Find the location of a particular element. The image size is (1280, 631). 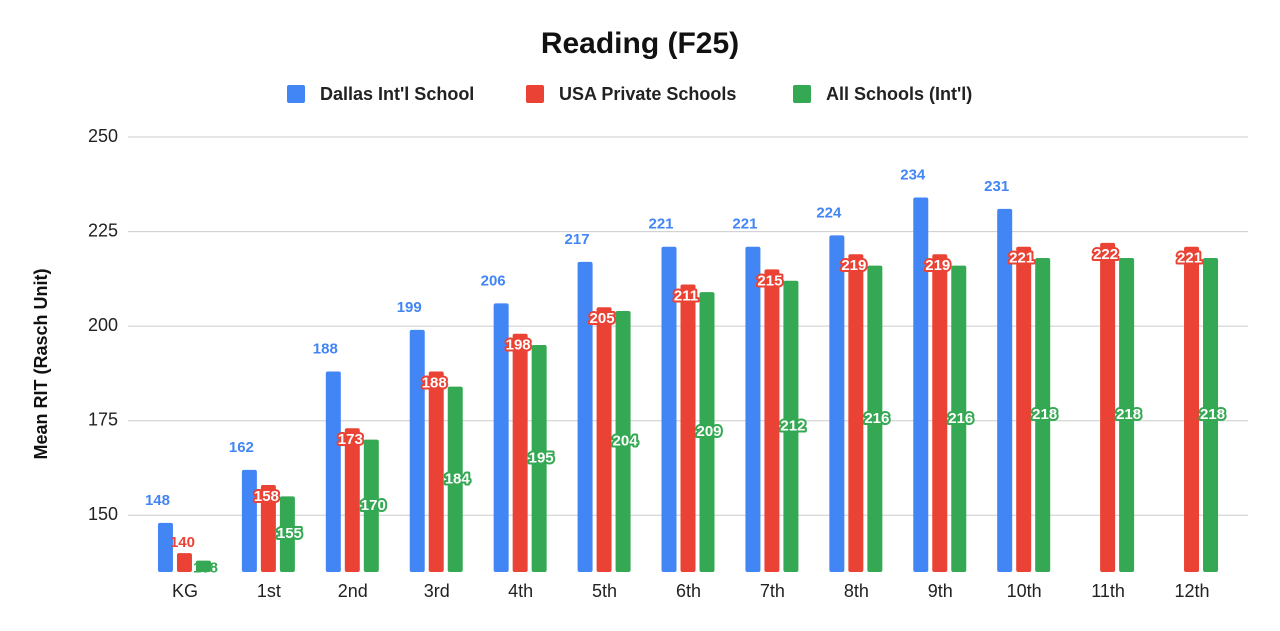

y-tick-label: 150 is located at coordinates (103, 514).